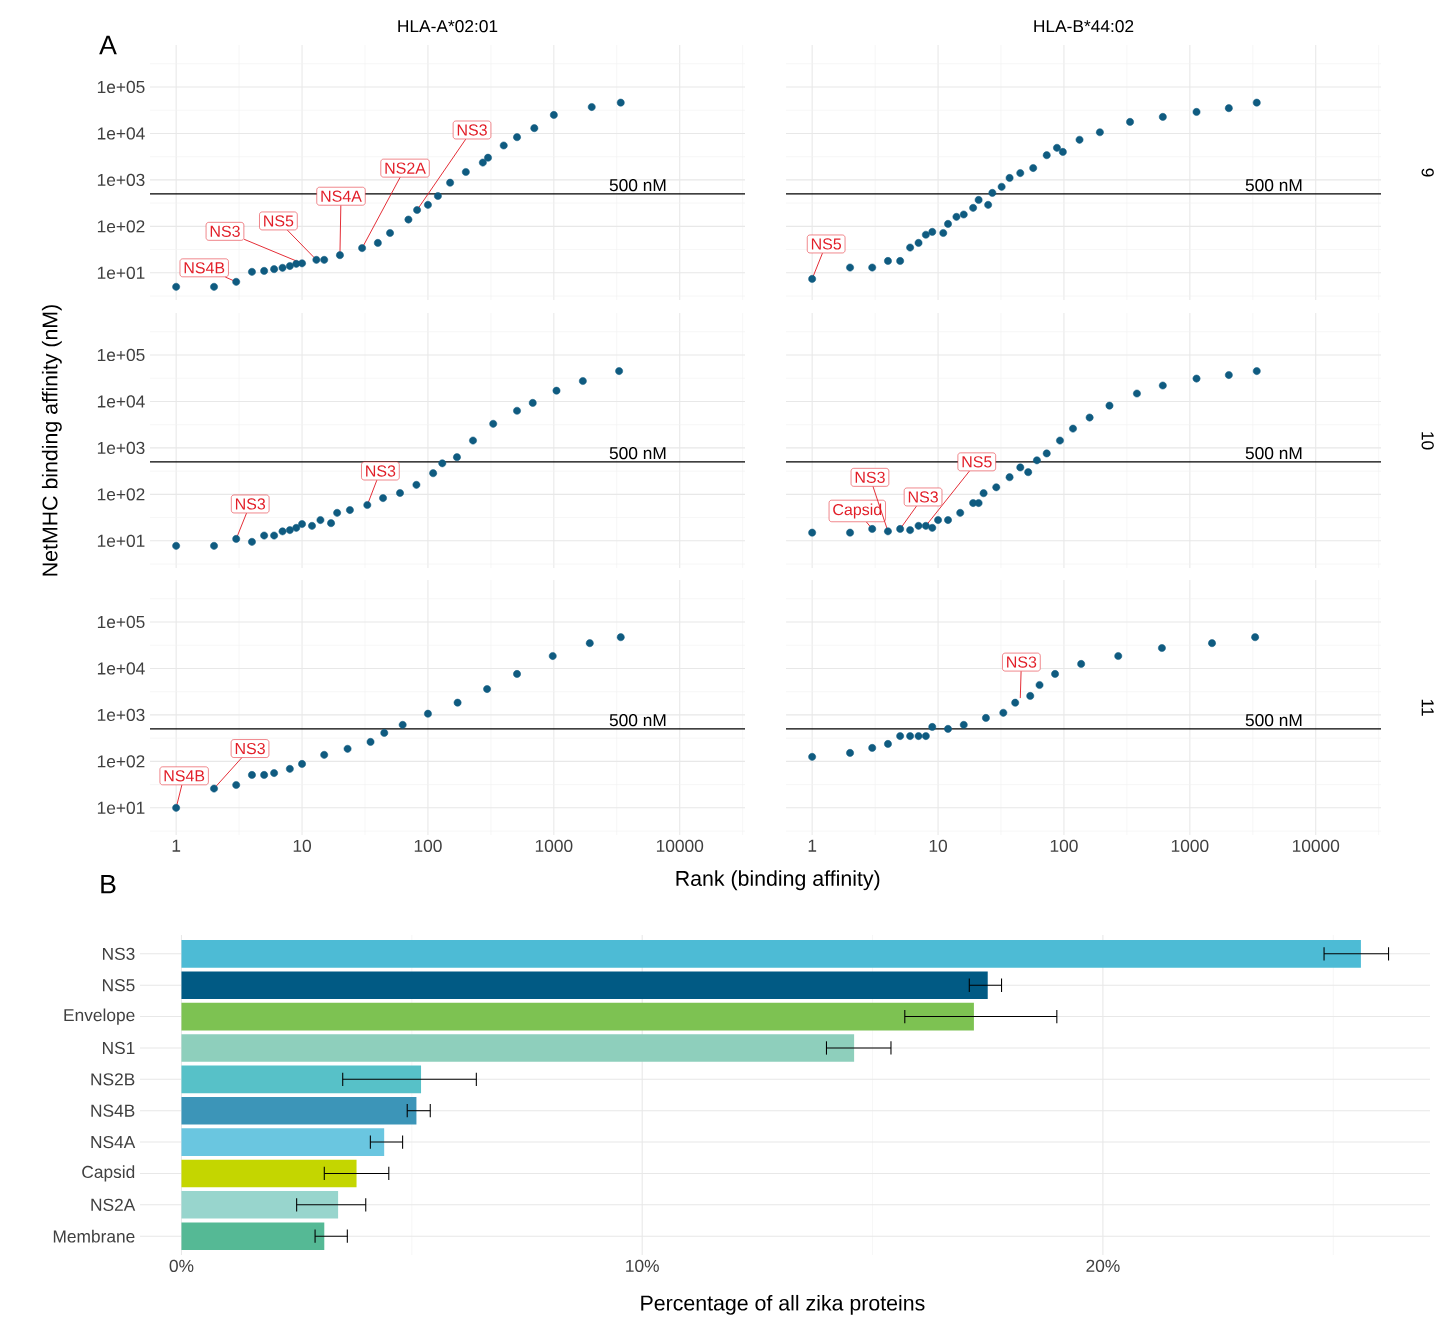 Image resolution: width=1442 pixels, height=1319 pixels. What do you see at coordinates (783, 1304) in the screenshot?
I see `x-axis-title: Percentage of all zika proteins` at bounding box center [783, 1304].